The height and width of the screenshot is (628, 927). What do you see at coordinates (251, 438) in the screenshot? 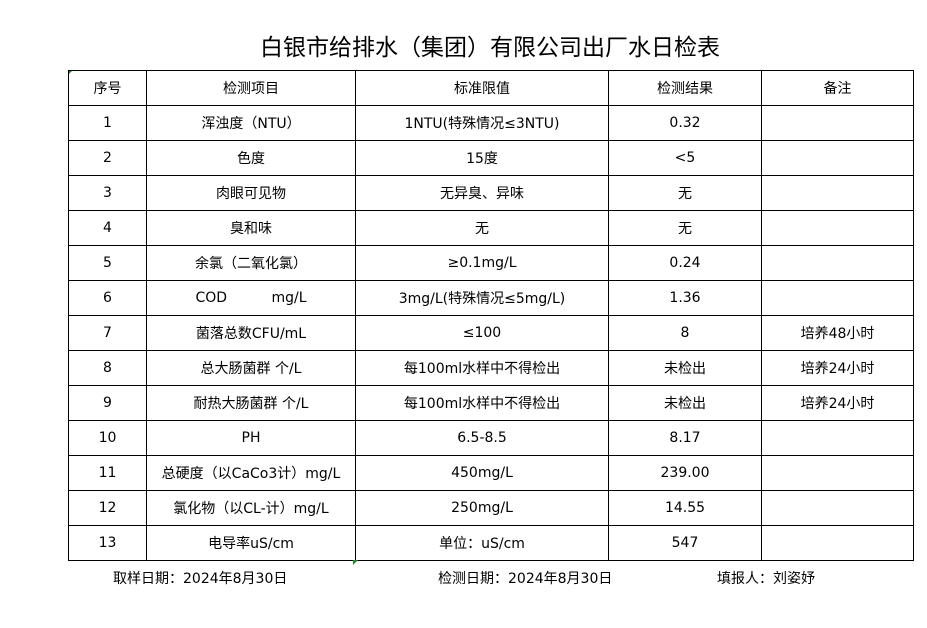
I see `cell-item: PH` at bounding box center [251, 438].